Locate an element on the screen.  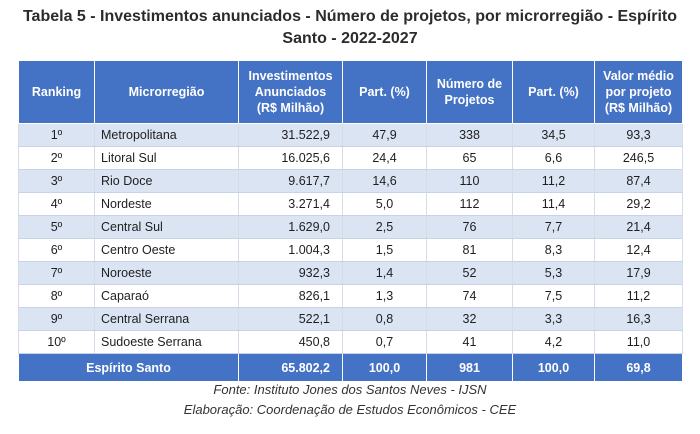
cell-part-projetos: 3,3 is located at coordinates (553, 319).